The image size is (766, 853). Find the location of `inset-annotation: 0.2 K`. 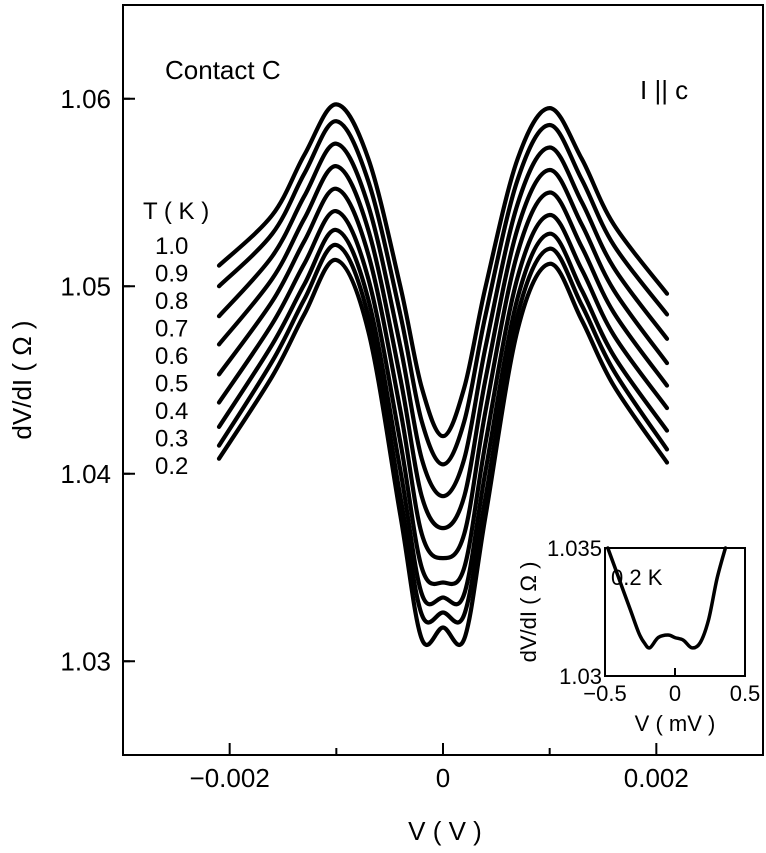

inset-annotation: 0.2 K is located at coordinates (637, 577).